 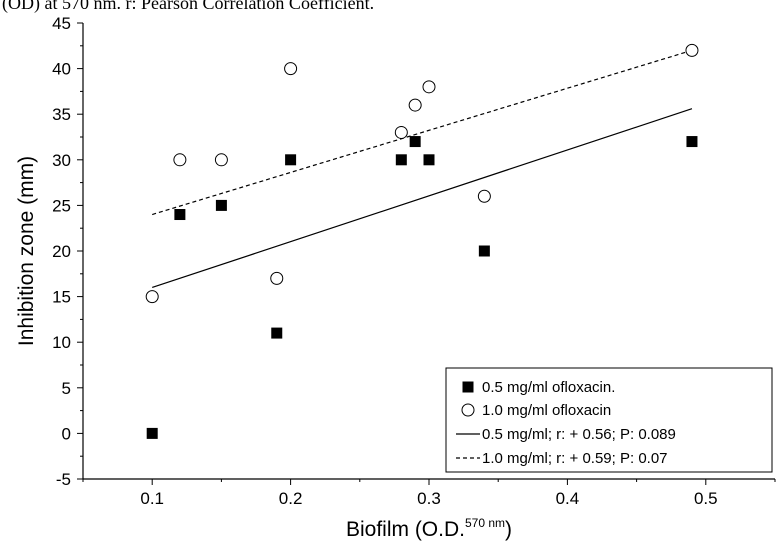 I want to click on y-tick-label: 0, so click(x=66, y=433).